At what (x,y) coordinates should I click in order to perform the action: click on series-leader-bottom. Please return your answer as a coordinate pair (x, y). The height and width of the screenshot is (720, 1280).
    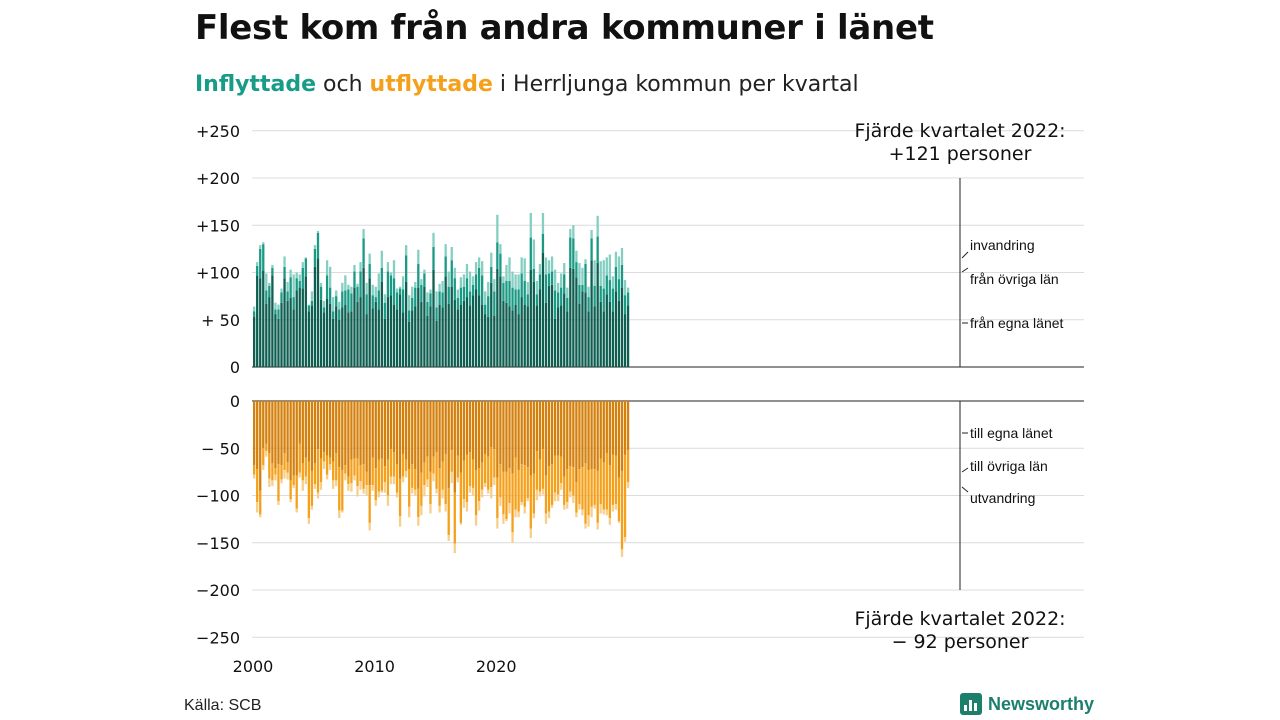
    Looking at the image, I should click on (965, 489).